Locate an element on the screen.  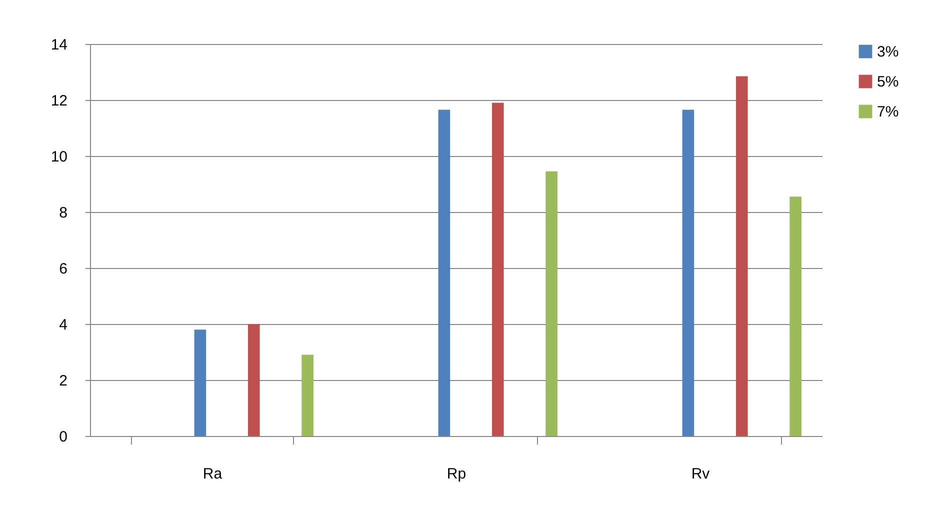
y-tick-label: 12 is located at coordinates (59, 101).